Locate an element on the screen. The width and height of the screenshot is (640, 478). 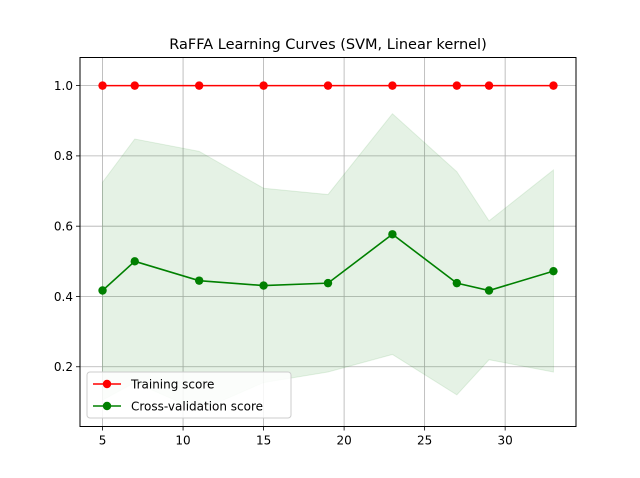
y-axis-ticks: 0.2 0.4 0.6 0.8 1.0 is located at coordinates (67, 226).